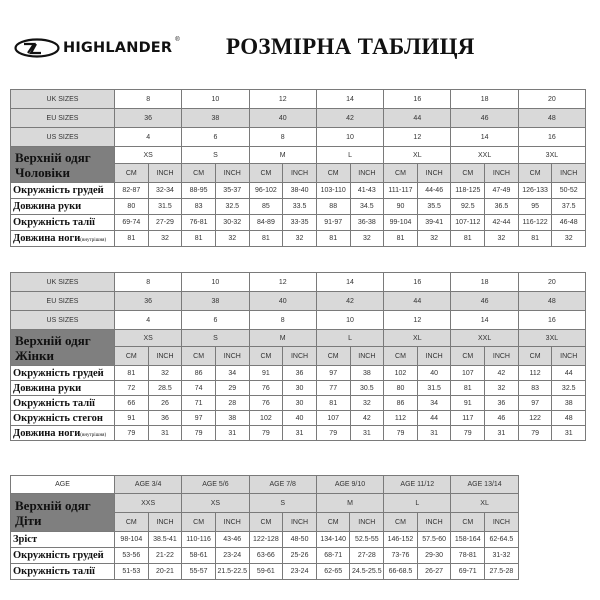 The image size is (600, 600). Describe the element at coordinates (148, 282) in the screenshot. I see `uk-size: 8` at that location.